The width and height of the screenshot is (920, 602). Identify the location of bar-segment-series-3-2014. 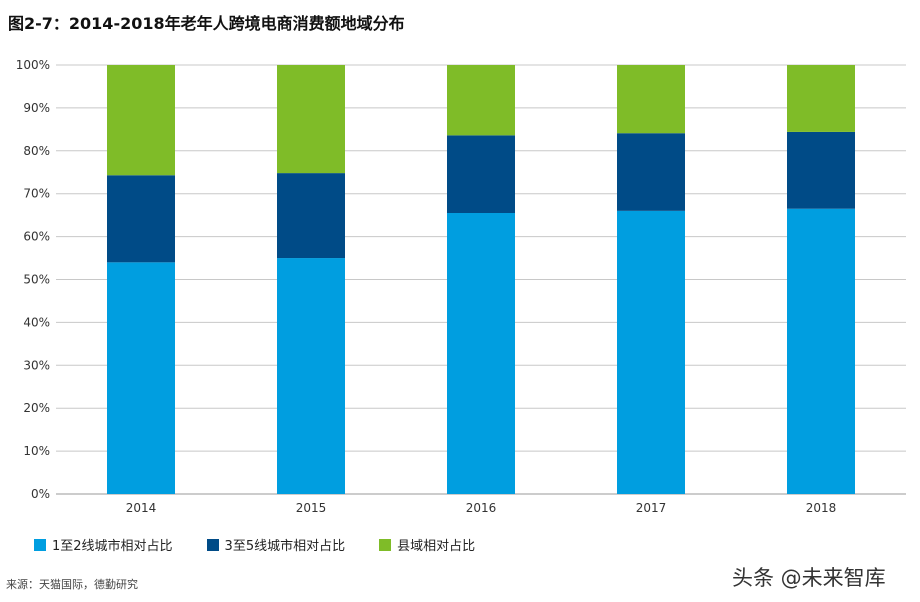
(141, 120).